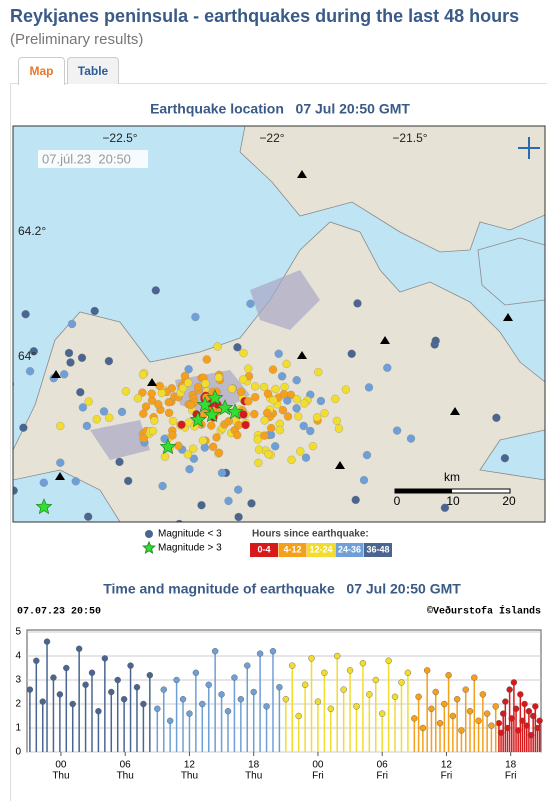  Describe the element at coordinates (271, 138) in the screenshot. I see `lon-label: −22°` at that location.